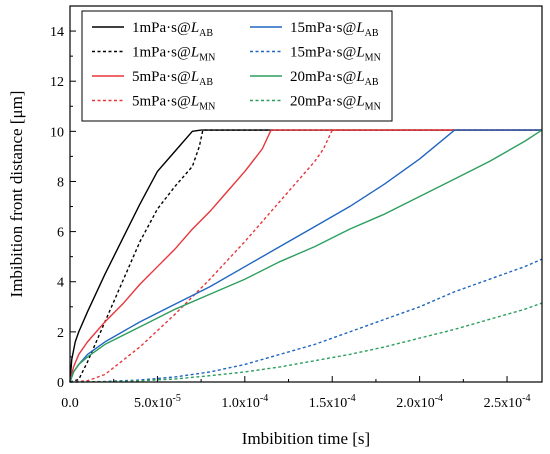 This screenshot has height=454, width=550. I want to click on legend-label-5: 15mPa·s@LAB, so click(334, 29).